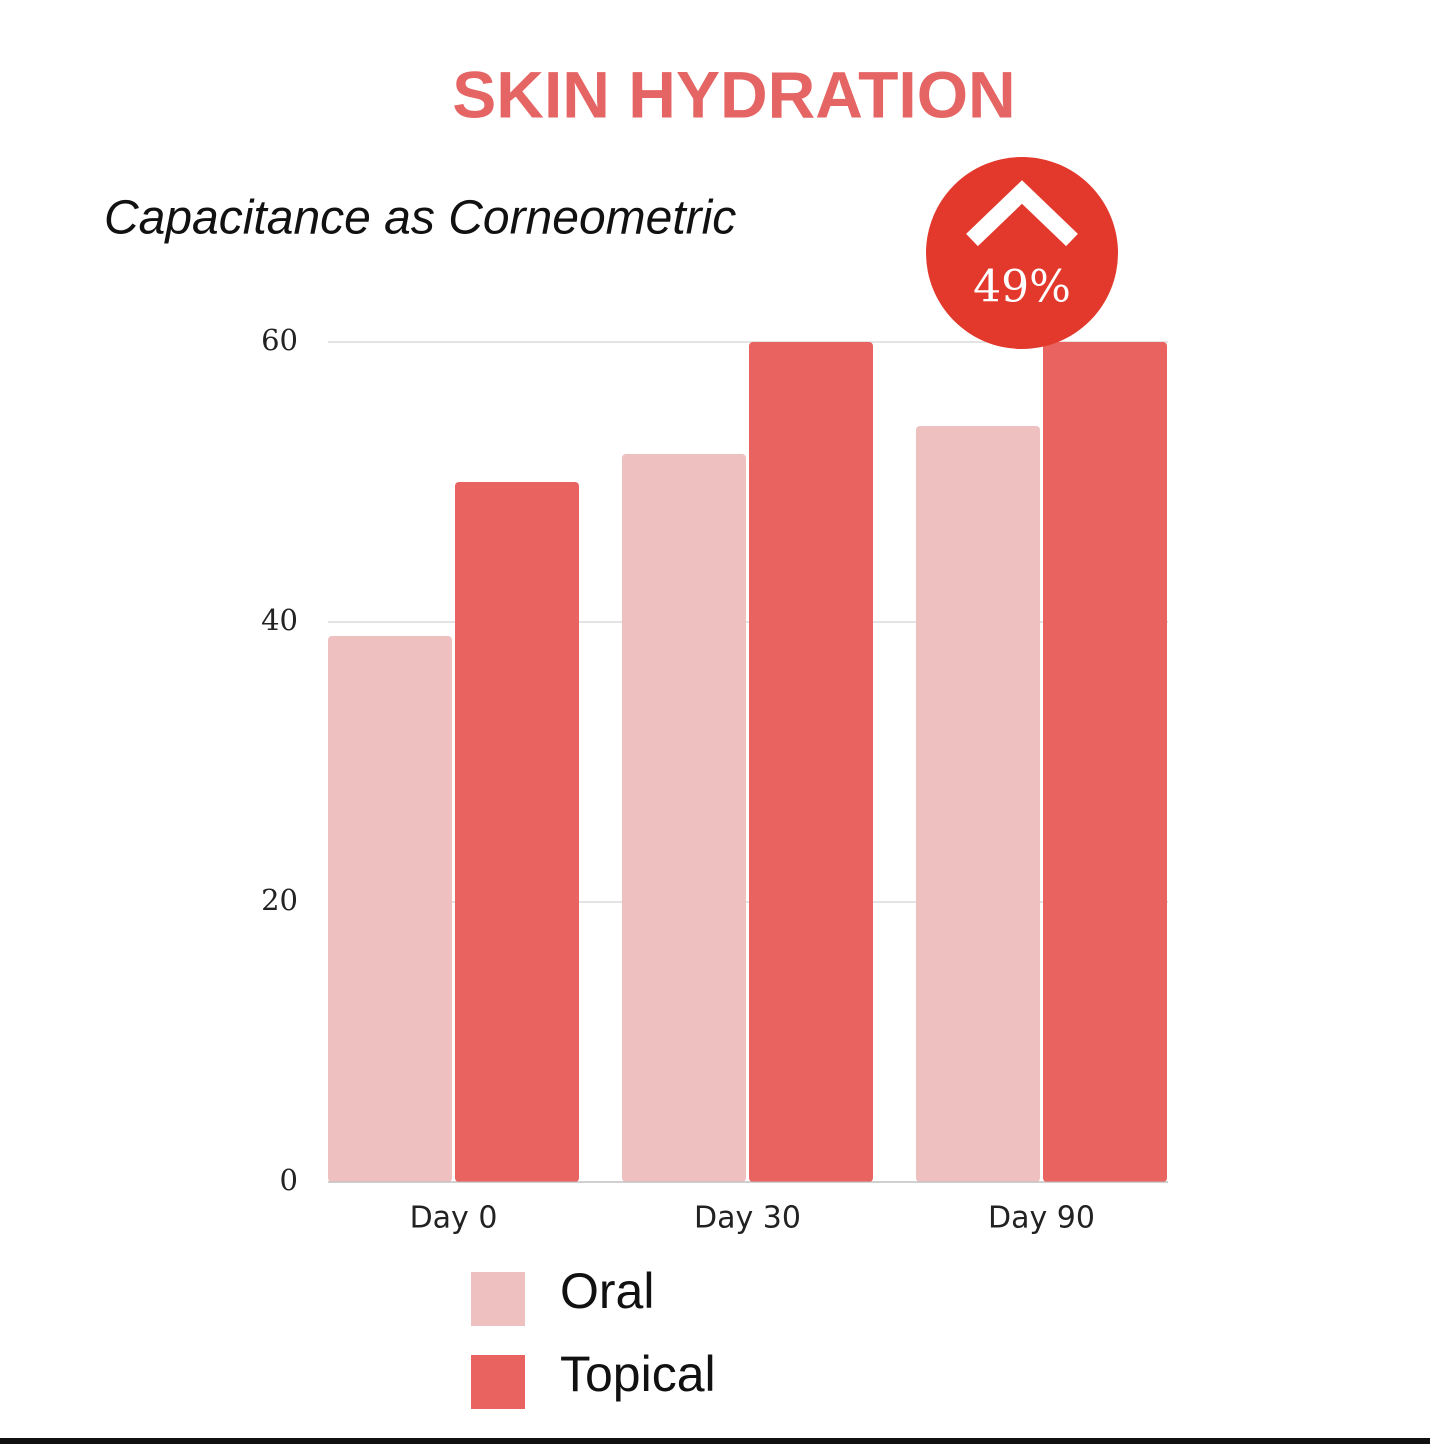 This screenshot has height=1444, width=1430. Describe the element at coordinates (1022, 213) in the screenshot. I see `badge-chevron` at that location.